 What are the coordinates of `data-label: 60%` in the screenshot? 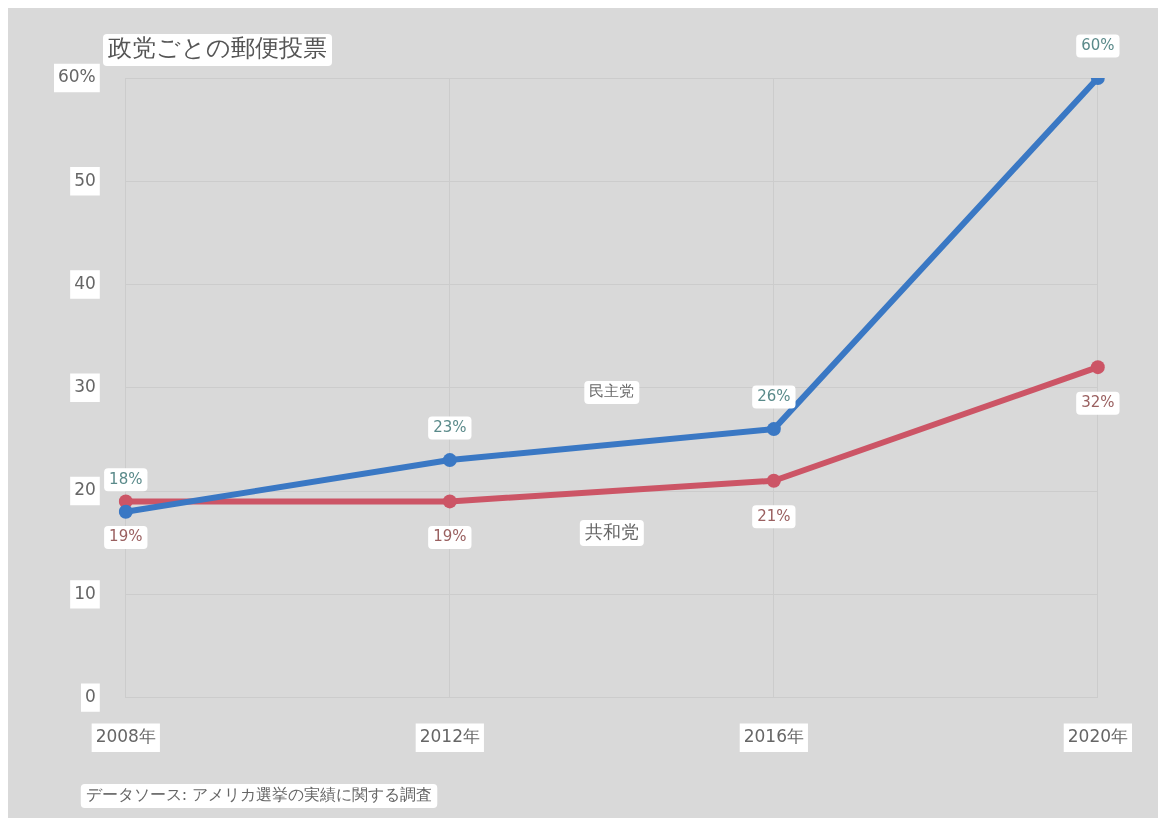 It's located at (1098, 44).